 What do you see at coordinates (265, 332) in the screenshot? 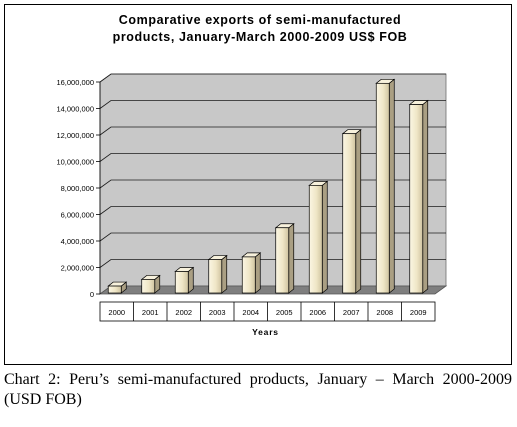
I see `x-axis-title: Years` at bounding box center [265, 332].